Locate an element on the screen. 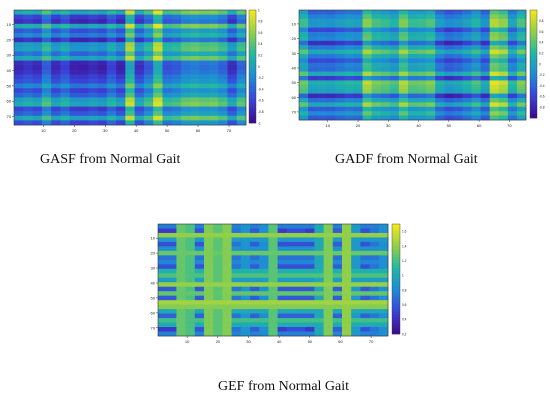  x-tick-label: 20 is located at coordinates (218, 341).